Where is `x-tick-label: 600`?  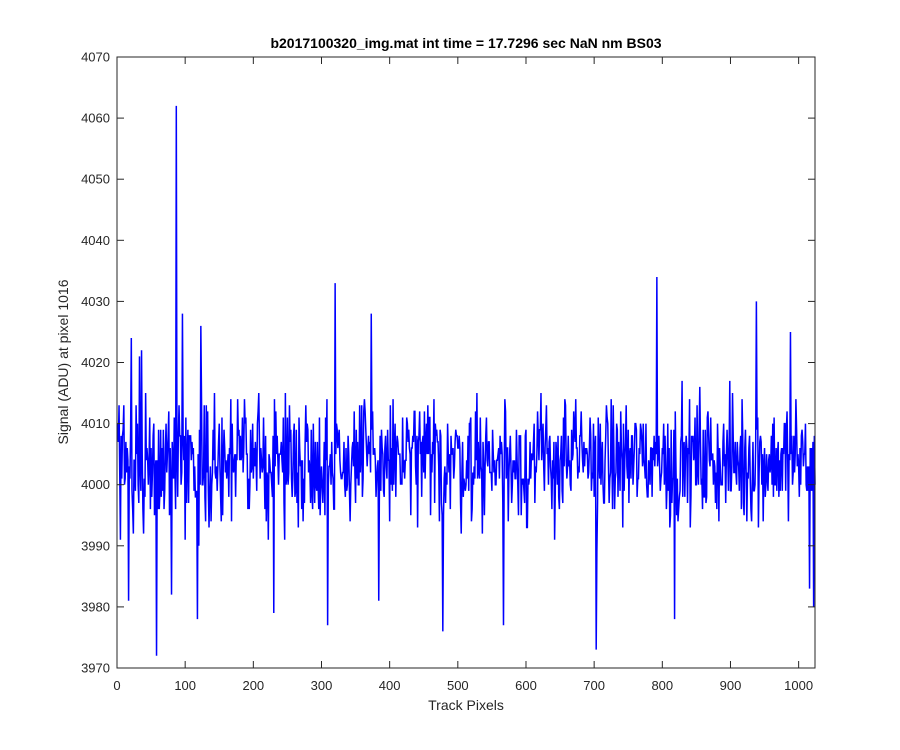 x-tick-label: 600 is located at coordinates (526, 685).